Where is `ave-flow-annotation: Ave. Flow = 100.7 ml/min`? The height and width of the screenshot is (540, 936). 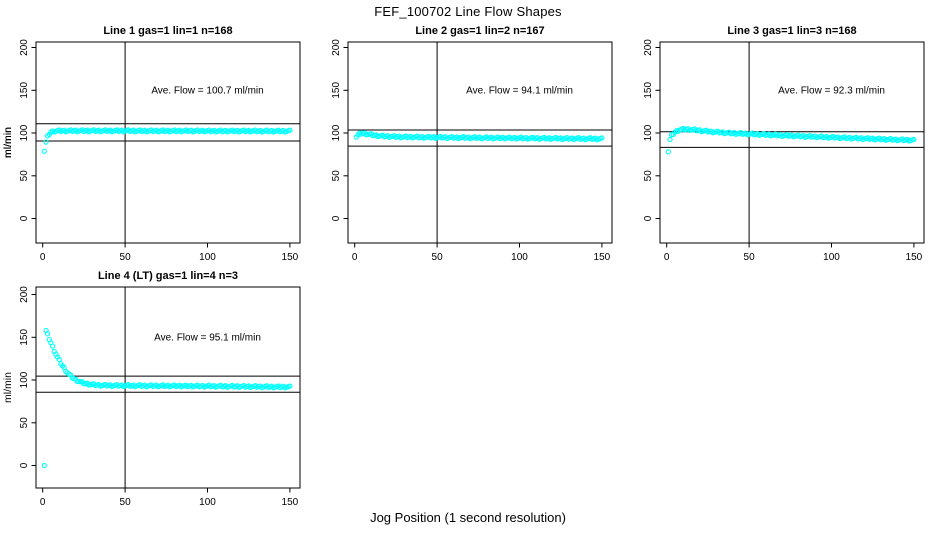
ave-flow-annotation: Ave. Flow = 100.7 ml/min is located at coordinates (207, 90).